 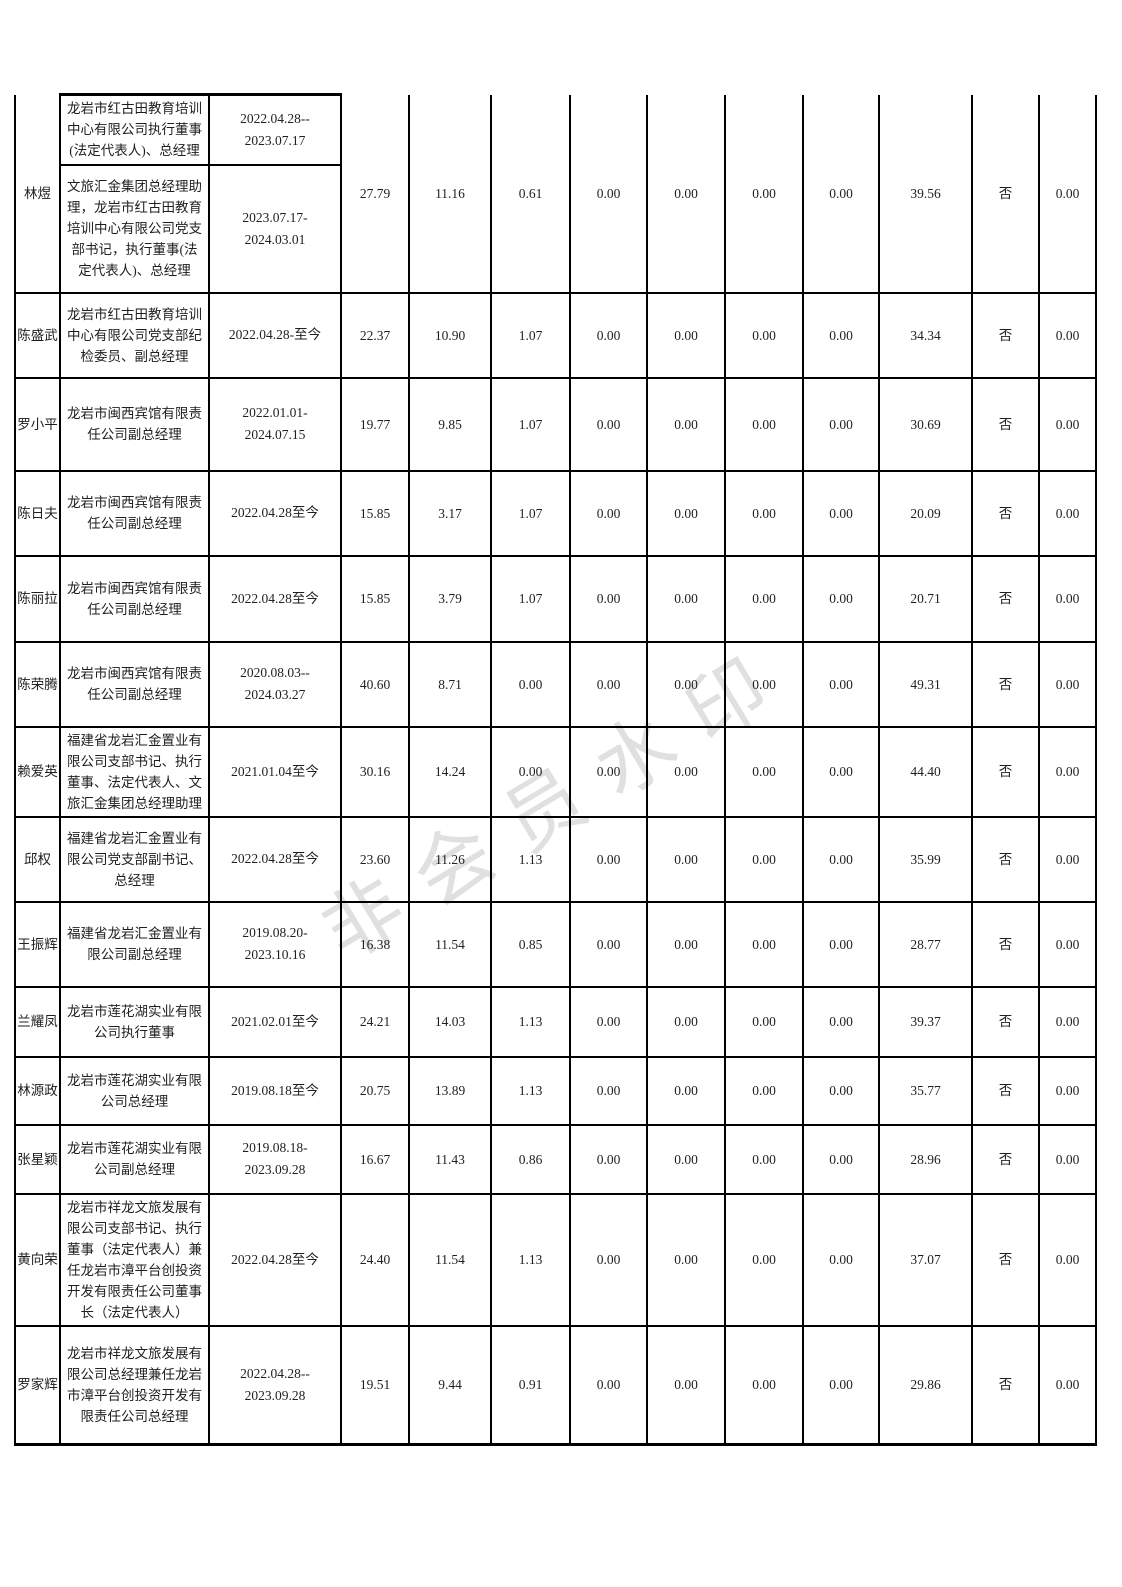 What do you see at coordinates (375, 859) in the screenshot?
I see `value-cell: 23.60` at bounding box center [375, 859].